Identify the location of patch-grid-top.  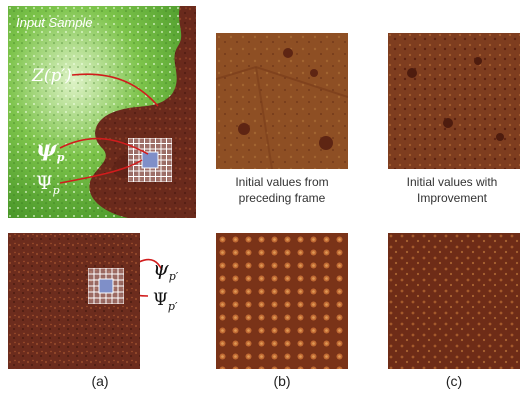
(150, 160).